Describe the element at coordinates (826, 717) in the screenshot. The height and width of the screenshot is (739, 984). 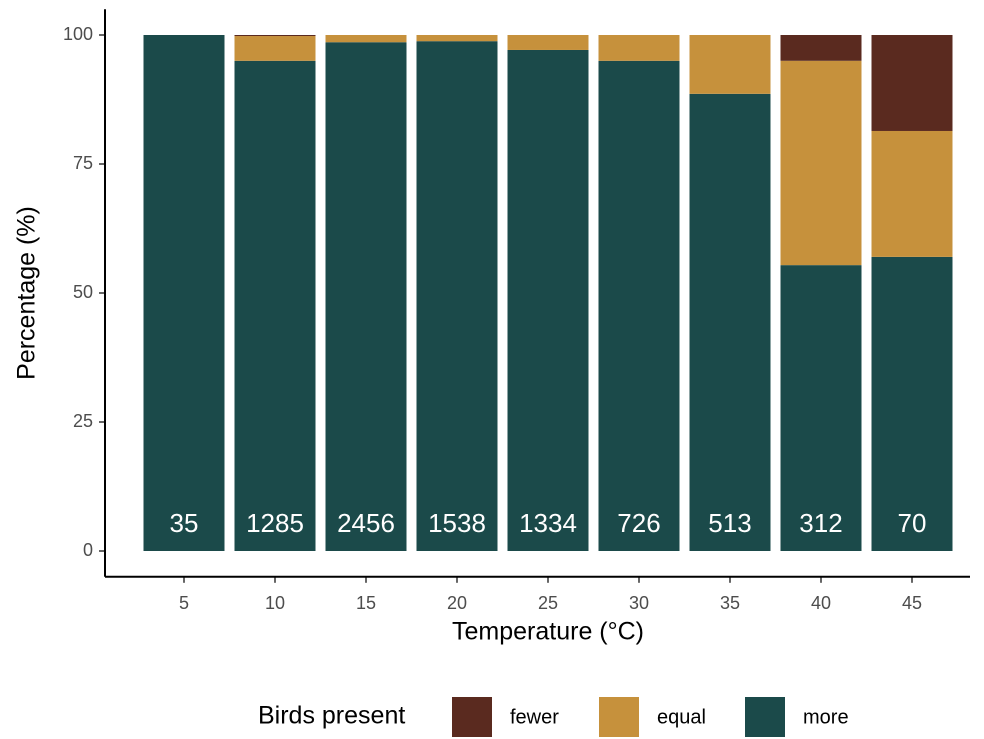
I see `legend-label: more` at that location.